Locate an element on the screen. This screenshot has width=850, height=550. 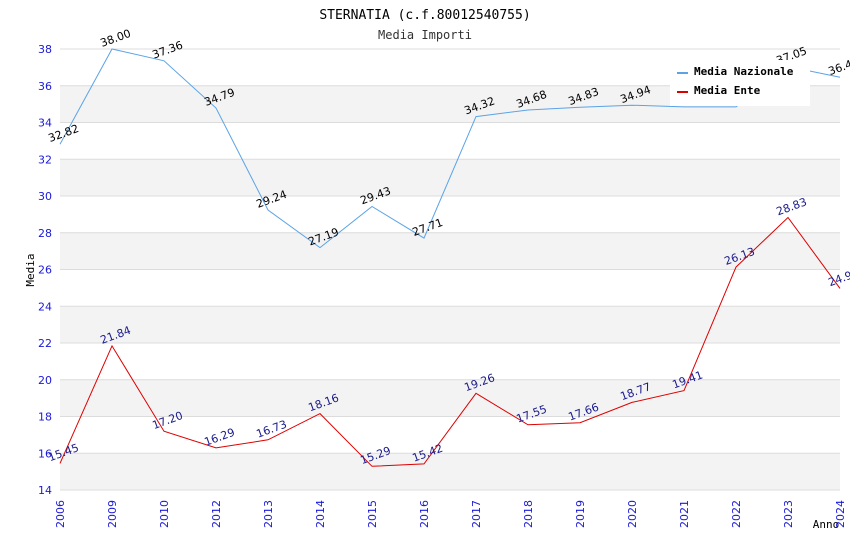
y-tick-label: 14 is located at coordinates (45, 490).